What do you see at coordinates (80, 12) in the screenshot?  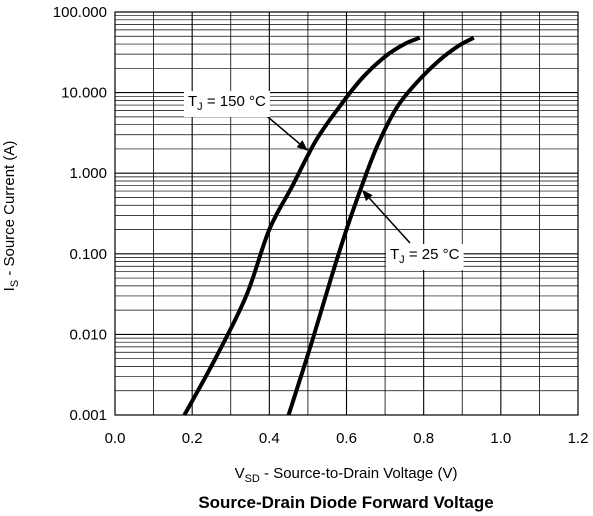 I see `y-tick-label: 100.000` at bounding box center [80, 12].